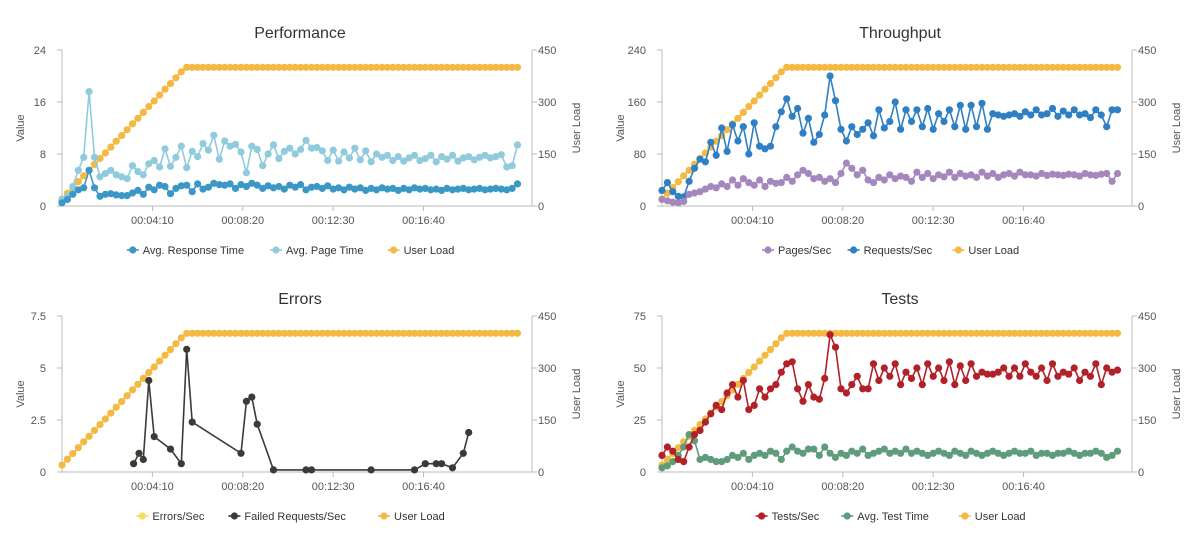 This screenshot has width=1200, height=539. Describe the element at coordinates (992, 517) in the screenshot. I see `legend-item-user-load: User Load` at that location.